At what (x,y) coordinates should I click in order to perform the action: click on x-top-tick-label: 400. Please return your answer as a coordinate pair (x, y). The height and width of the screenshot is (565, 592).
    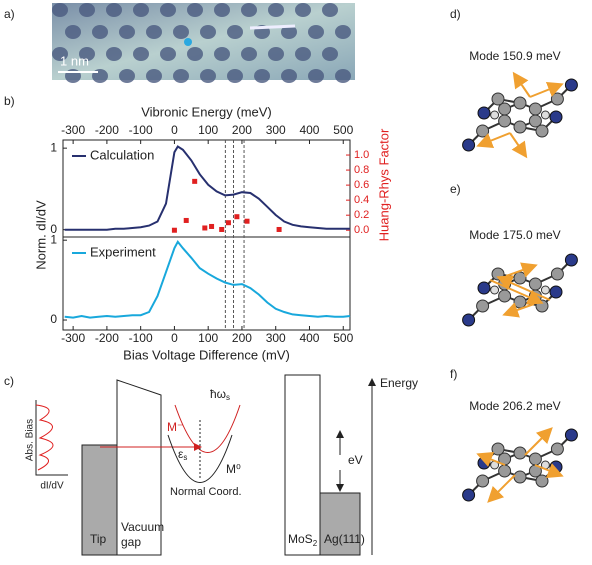
    Looking at the image, I should click on (309, 130).